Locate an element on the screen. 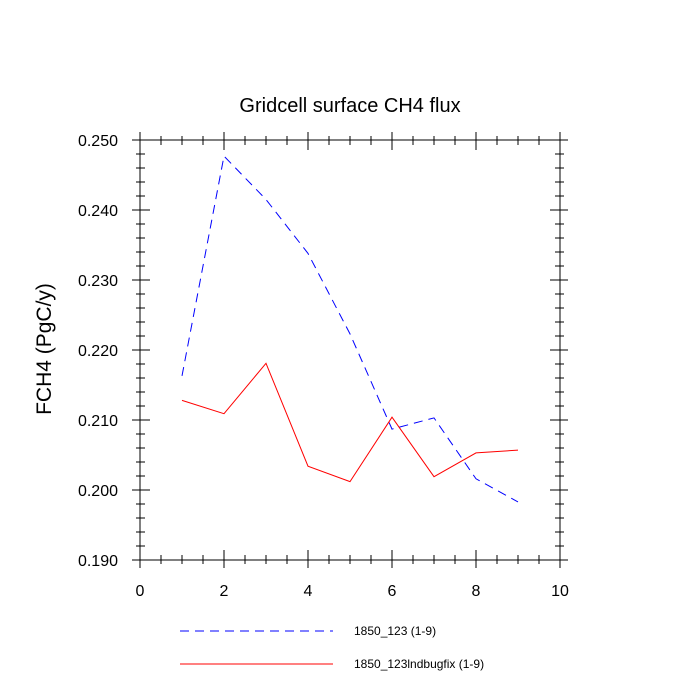 The image size is (700, 700). legend-label-1: 1850_123 (1-9) is located at coordinates (395, 631).